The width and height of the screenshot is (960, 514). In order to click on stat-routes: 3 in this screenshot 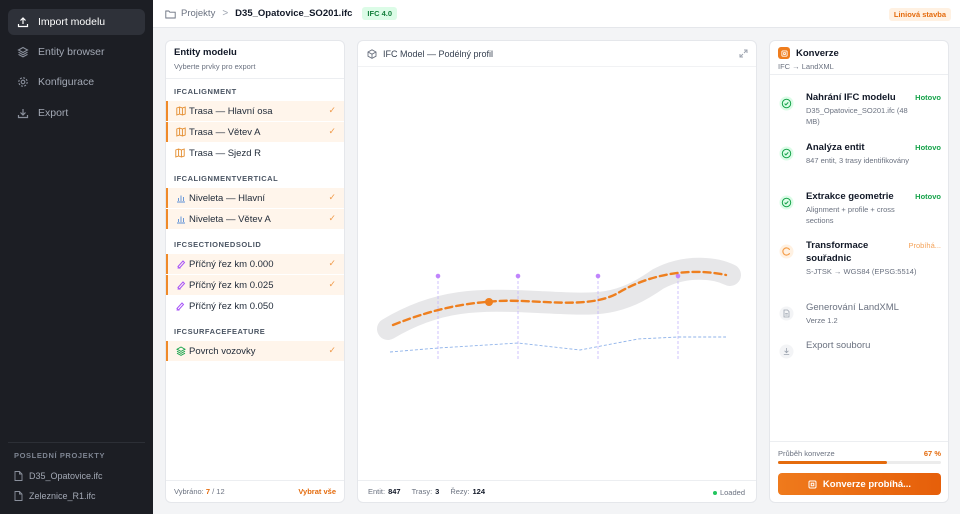, I will do `click(437, 491)`.